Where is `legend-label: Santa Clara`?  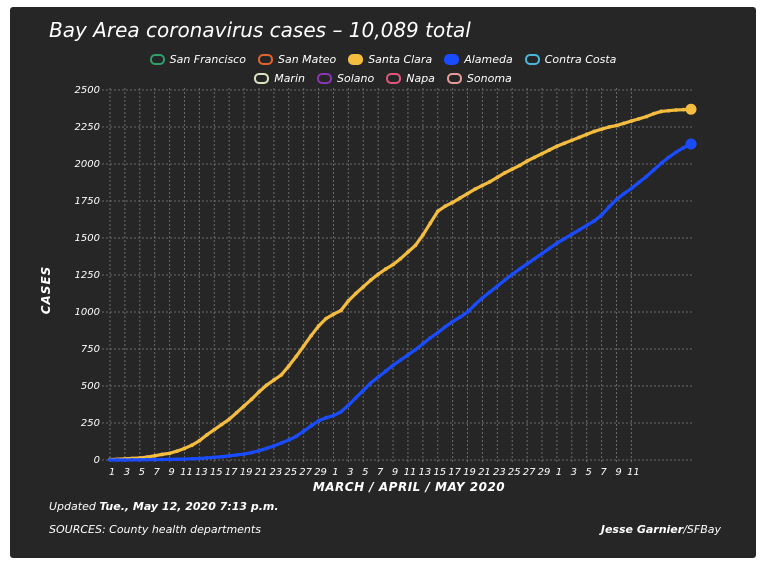
legend-label: Santa Clara is located at coordinates (400, 59).